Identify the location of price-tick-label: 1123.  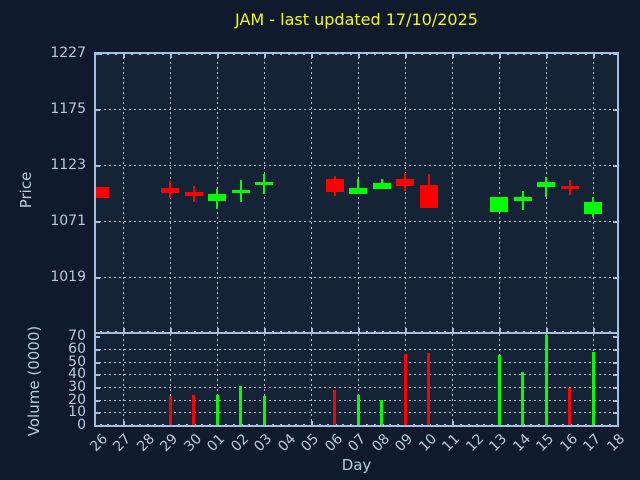
(68, 165).